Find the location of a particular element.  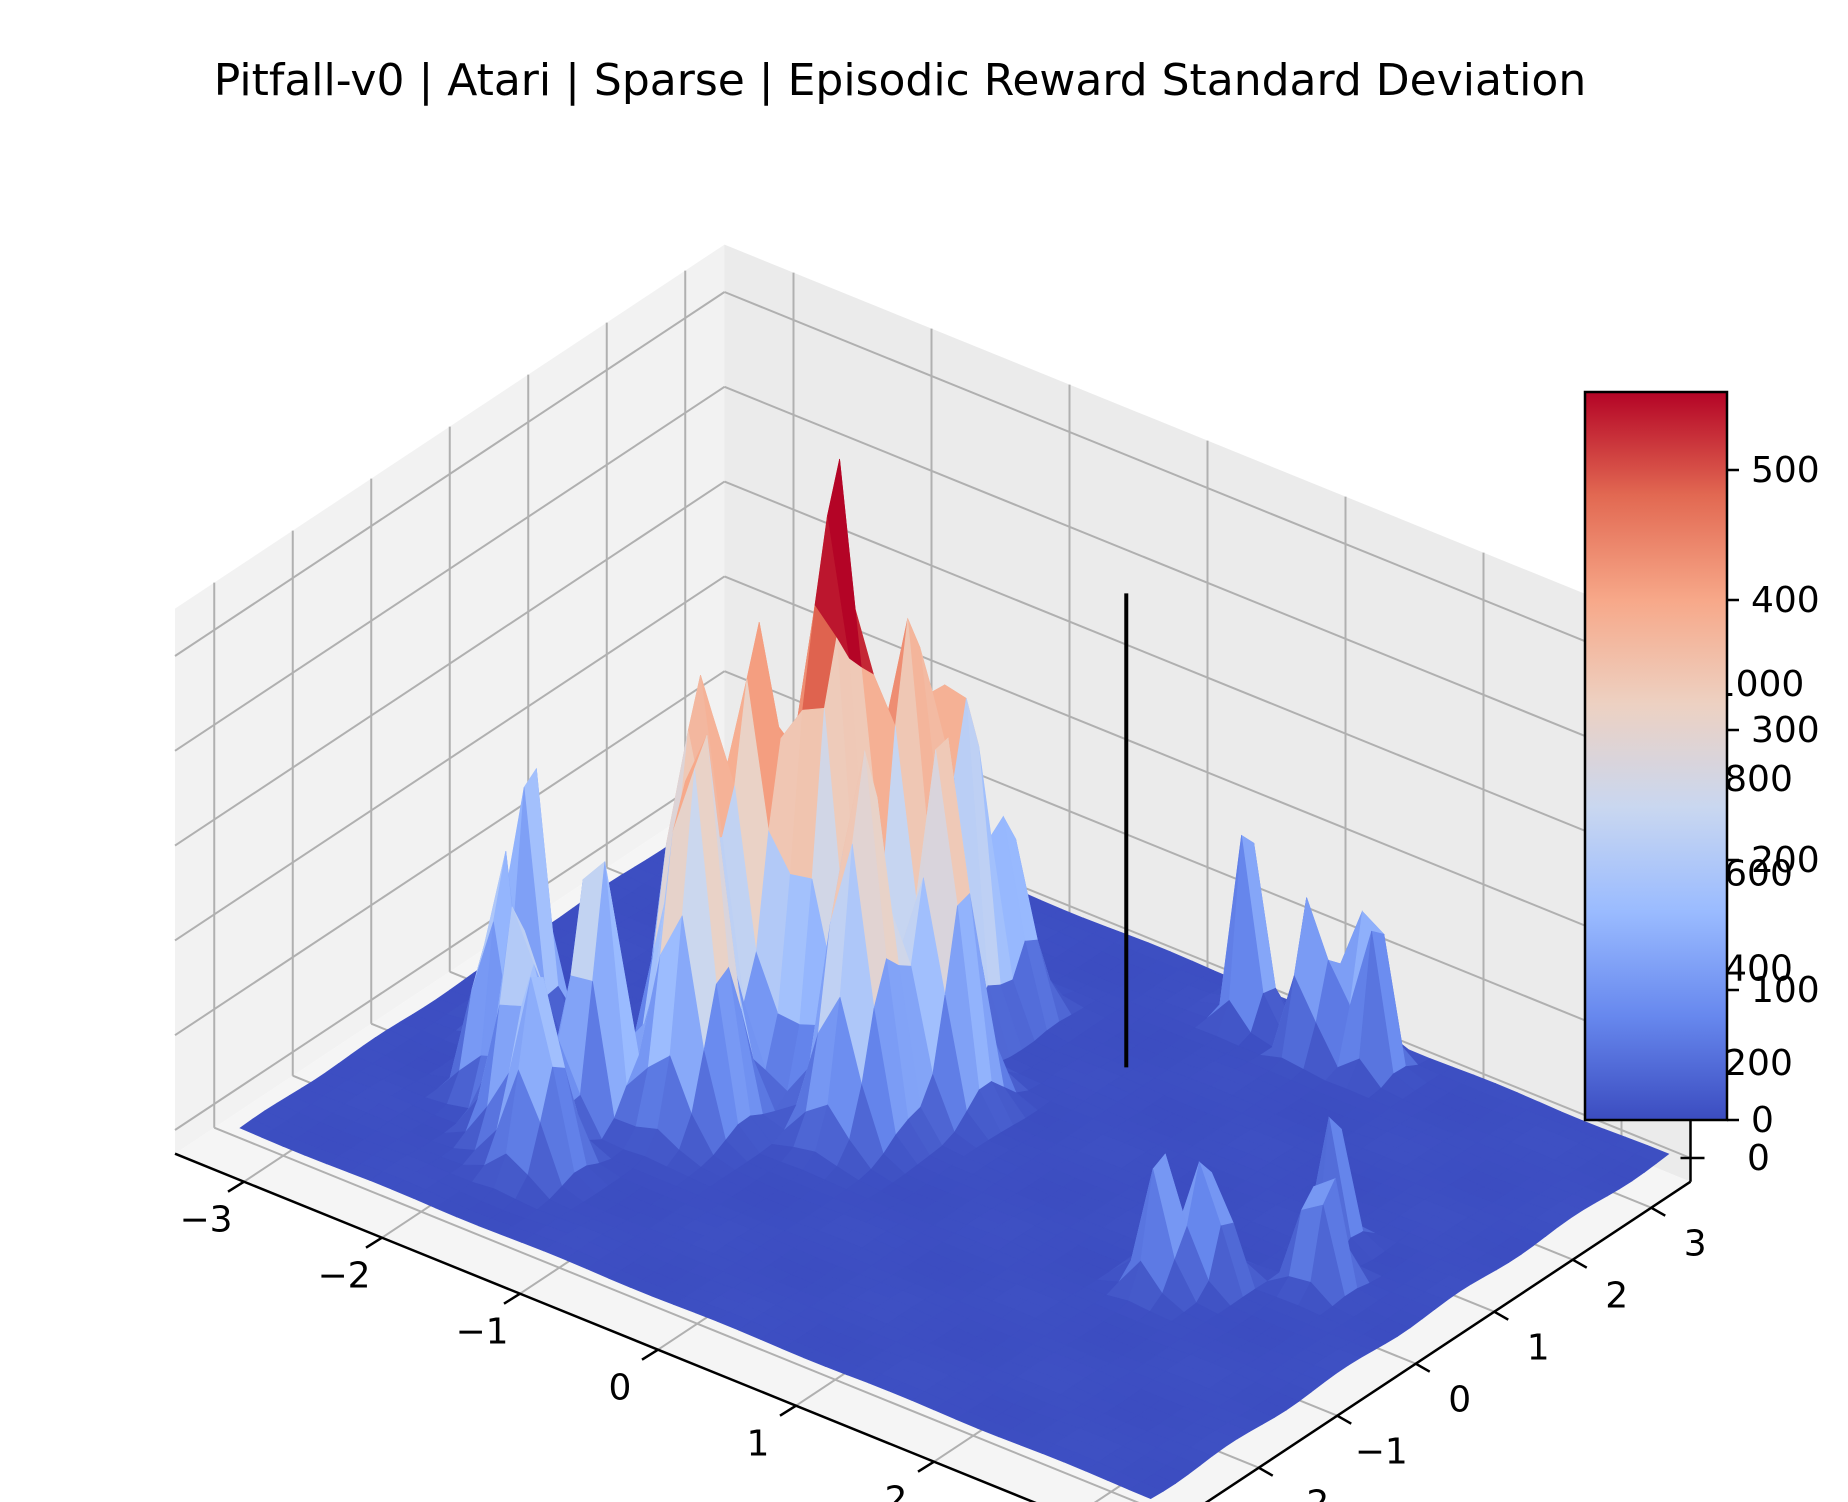

colorbar-tick-label: 0 is located at coordinates (1762, 1120).